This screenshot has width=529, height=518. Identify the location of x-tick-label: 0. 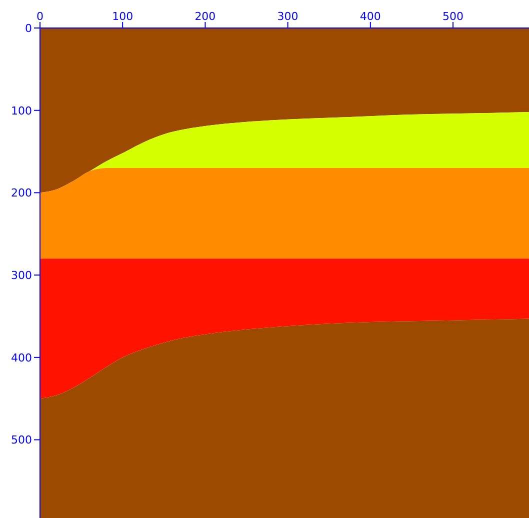
(40, 16).